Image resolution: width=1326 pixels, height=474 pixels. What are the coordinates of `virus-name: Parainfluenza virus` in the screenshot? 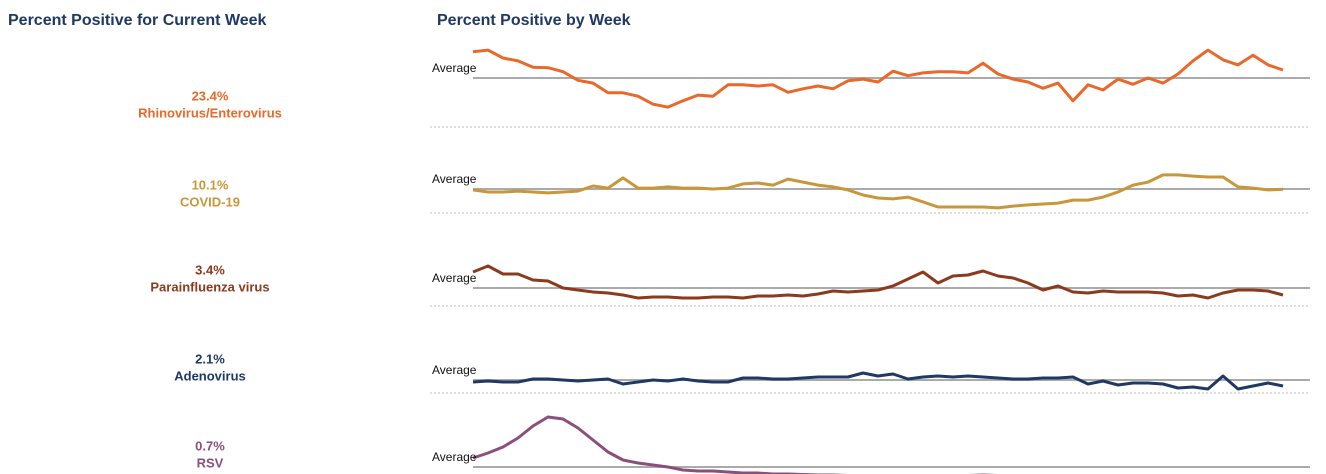 It's located at (209, 286).